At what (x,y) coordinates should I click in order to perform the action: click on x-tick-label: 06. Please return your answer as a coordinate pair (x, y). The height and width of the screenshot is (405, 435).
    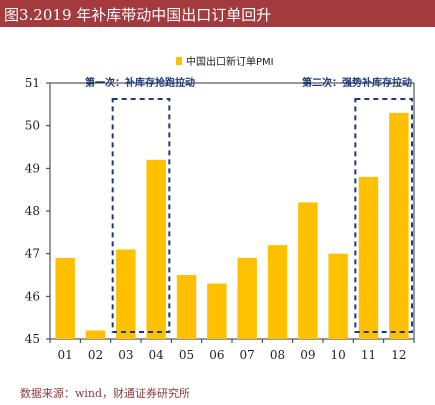
    Looking at the image, I should click on (216, 355).